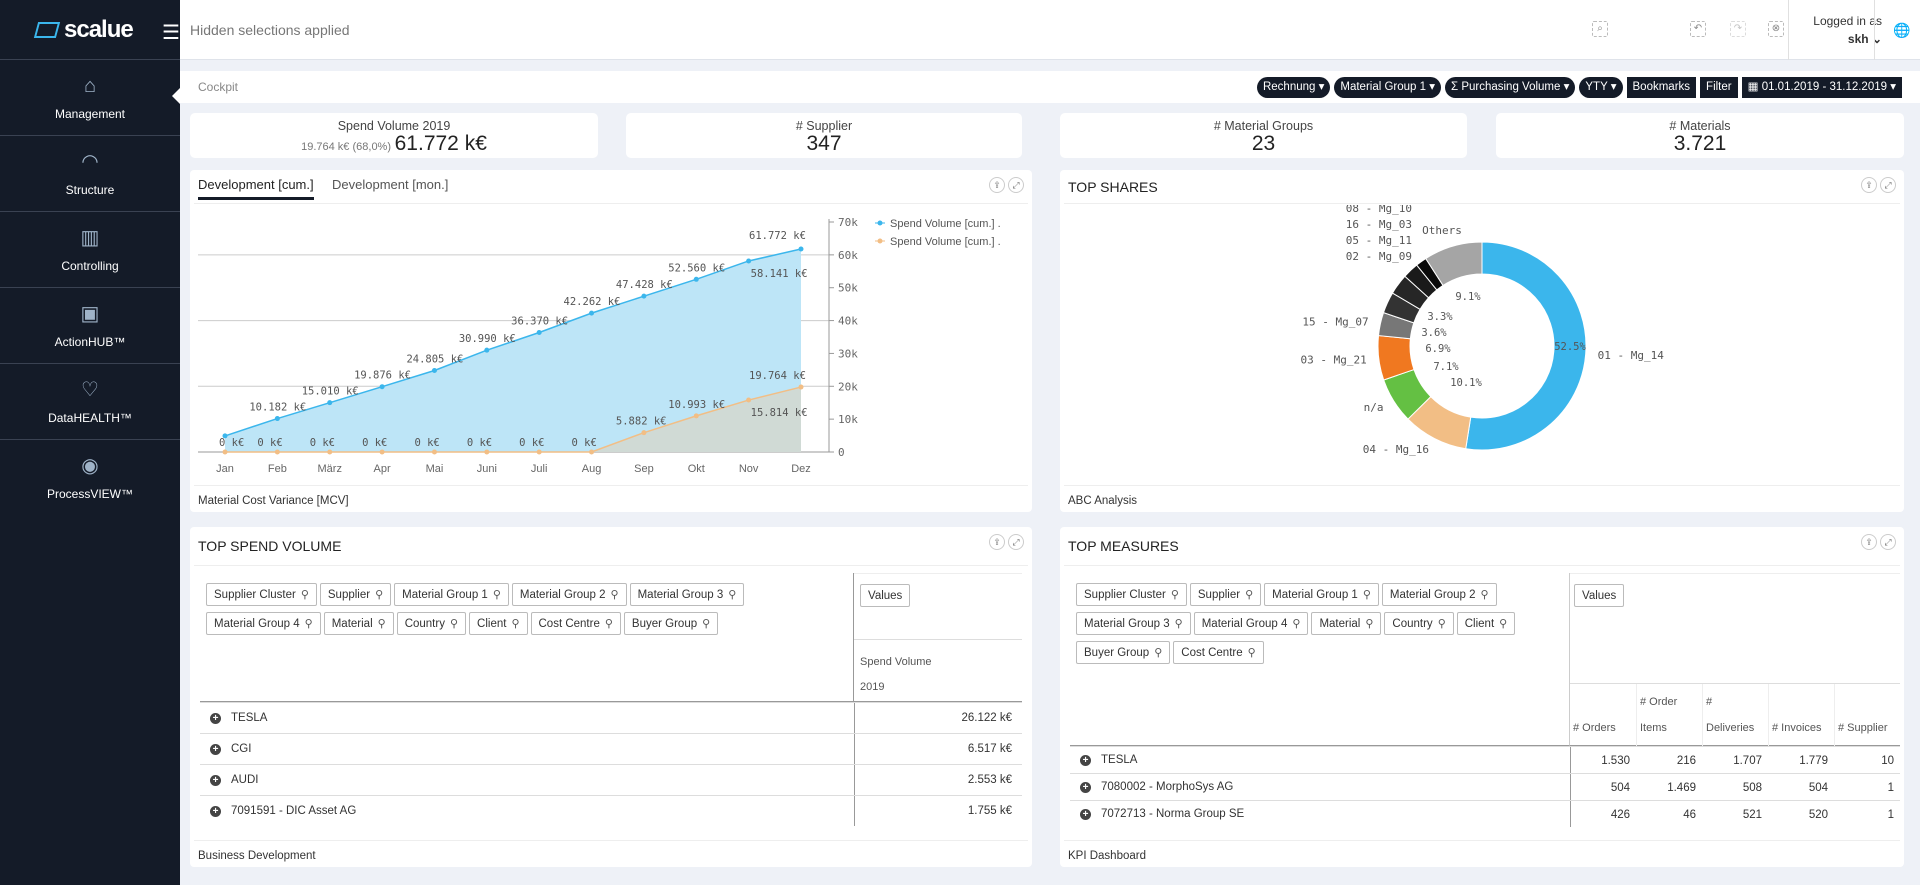 The width and height of the screenshot is (1920, 885). What do you see at coordinates (1388, 87) in the screenshot?
I see `material-group-dropdown: Material Group 1 ▾` at bounding box center [1388, 87].